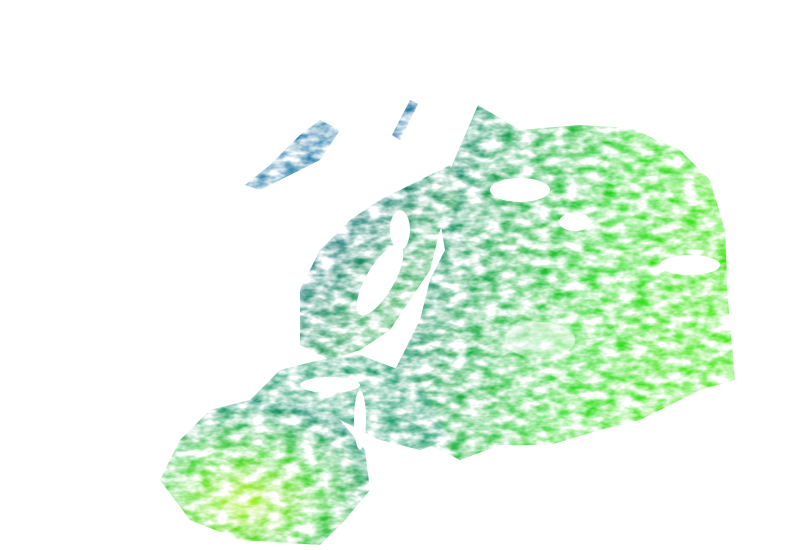 This screenshot has width=800, height=550. What do you see at coordinates (292, 155) in the screenshot?
I see `northwest-echo-region` at bounding box center [292, 155].